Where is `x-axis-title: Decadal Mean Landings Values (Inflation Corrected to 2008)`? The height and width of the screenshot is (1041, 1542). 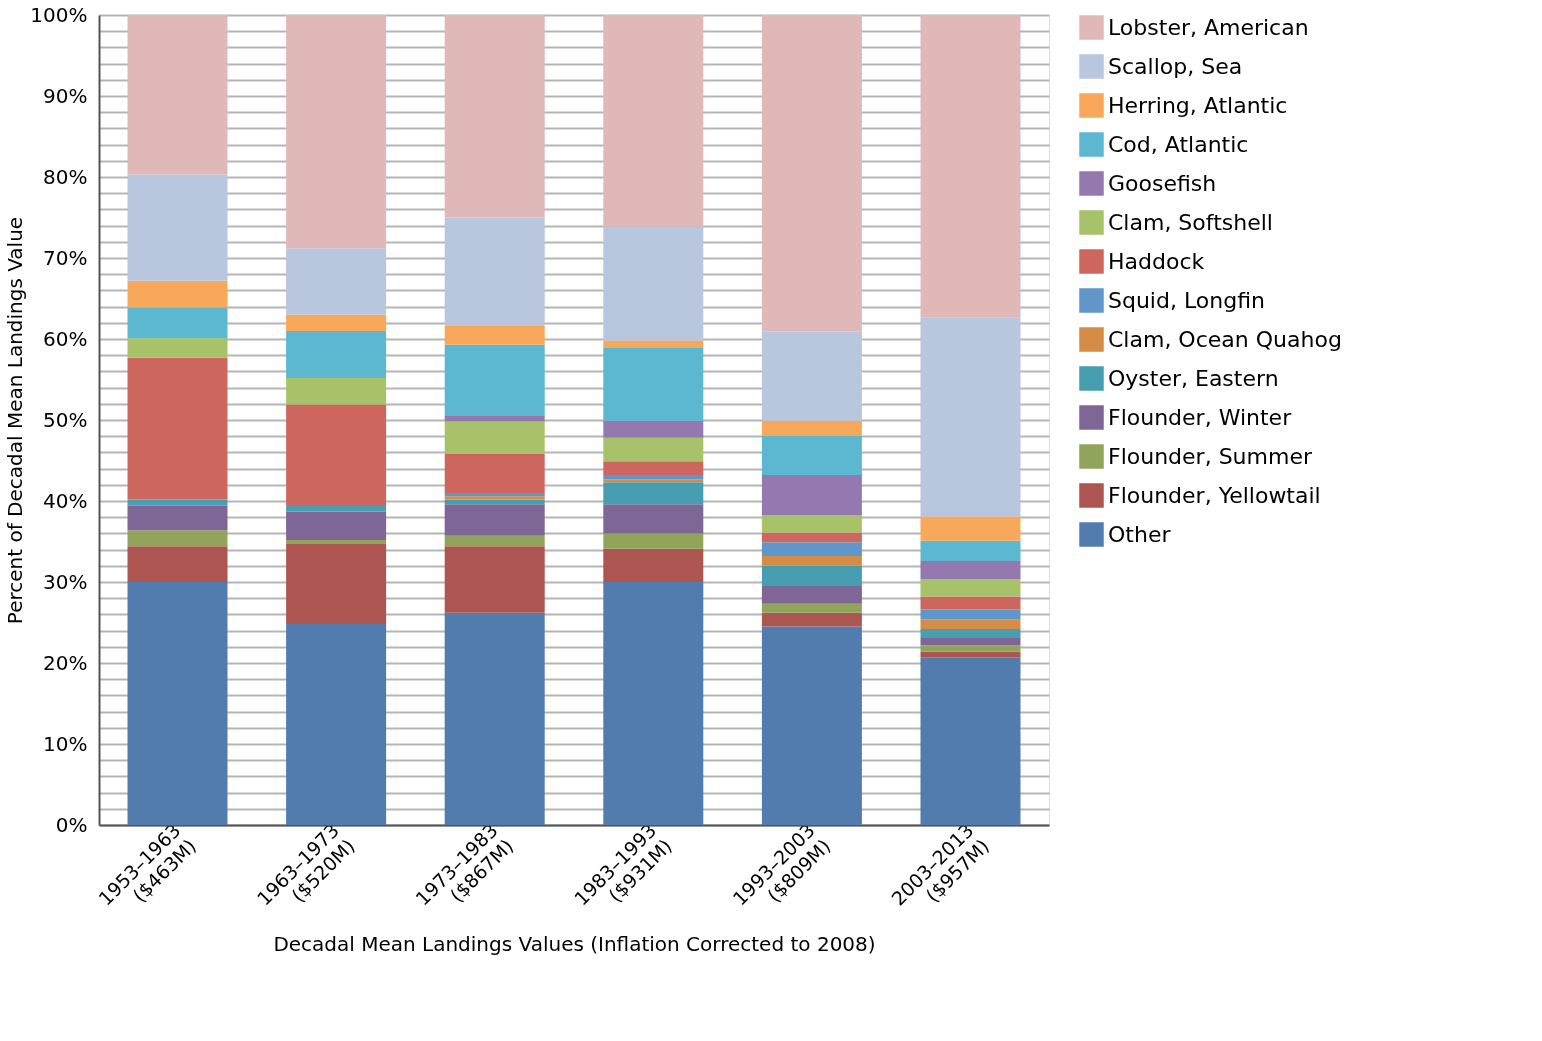 x-axis-title: Decadal Mean Landings Values (Inflation Corrected to 2008) is located at coordinates (574, 944).